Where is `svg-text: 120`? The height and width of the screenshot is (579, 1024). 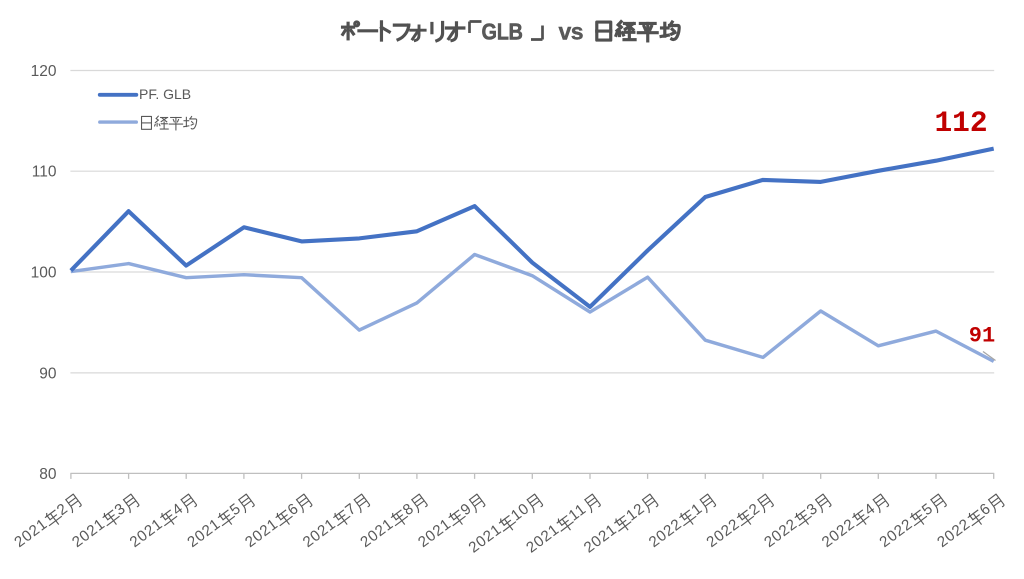
svg-text: 120 is located at coordinates (44, 71).